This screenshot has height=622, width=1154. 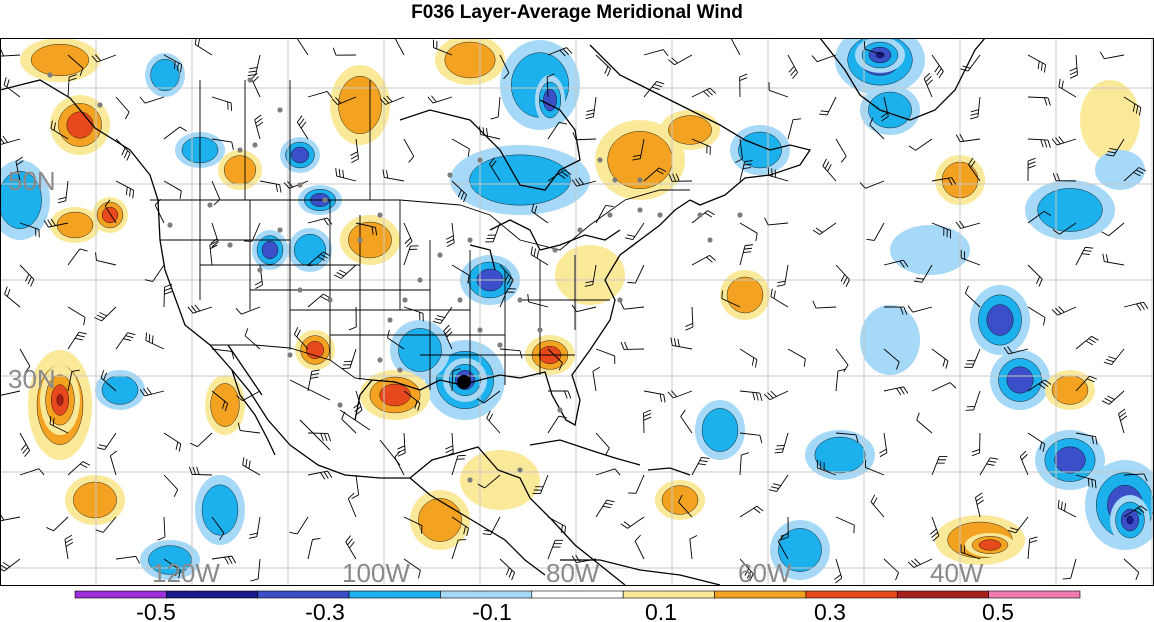 I want to click on colorbar: -0.5 -0.3 -0.1 0.1 0.3 0.5, so click(x=577, y=606).